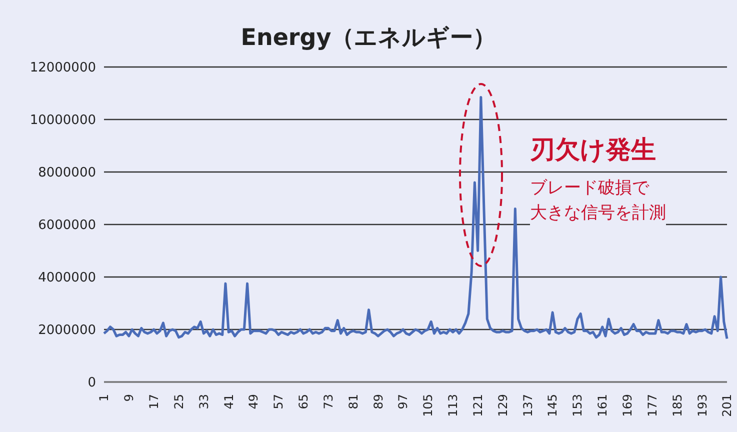 This screenshot has height=432, width=737. Describe the element at coordinates (589, 188) in the screenshot. I see `annotation: ブレード破損で` at that location.